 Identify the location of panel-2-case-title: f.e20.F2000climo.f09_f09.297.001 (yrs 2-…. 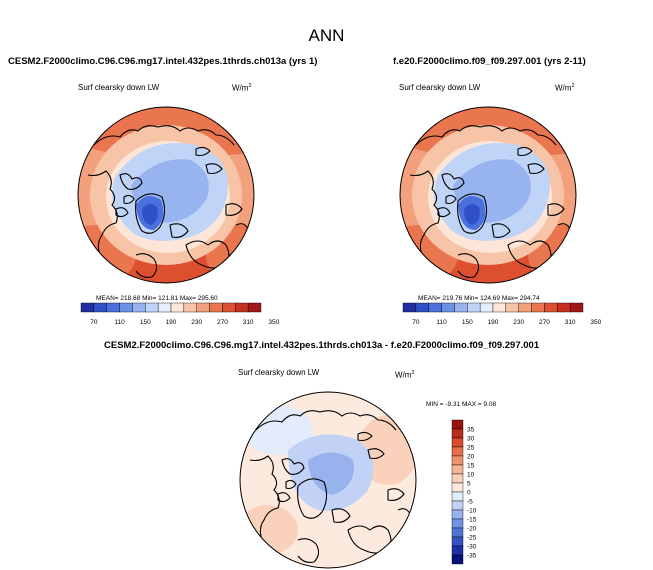
(489, 61).